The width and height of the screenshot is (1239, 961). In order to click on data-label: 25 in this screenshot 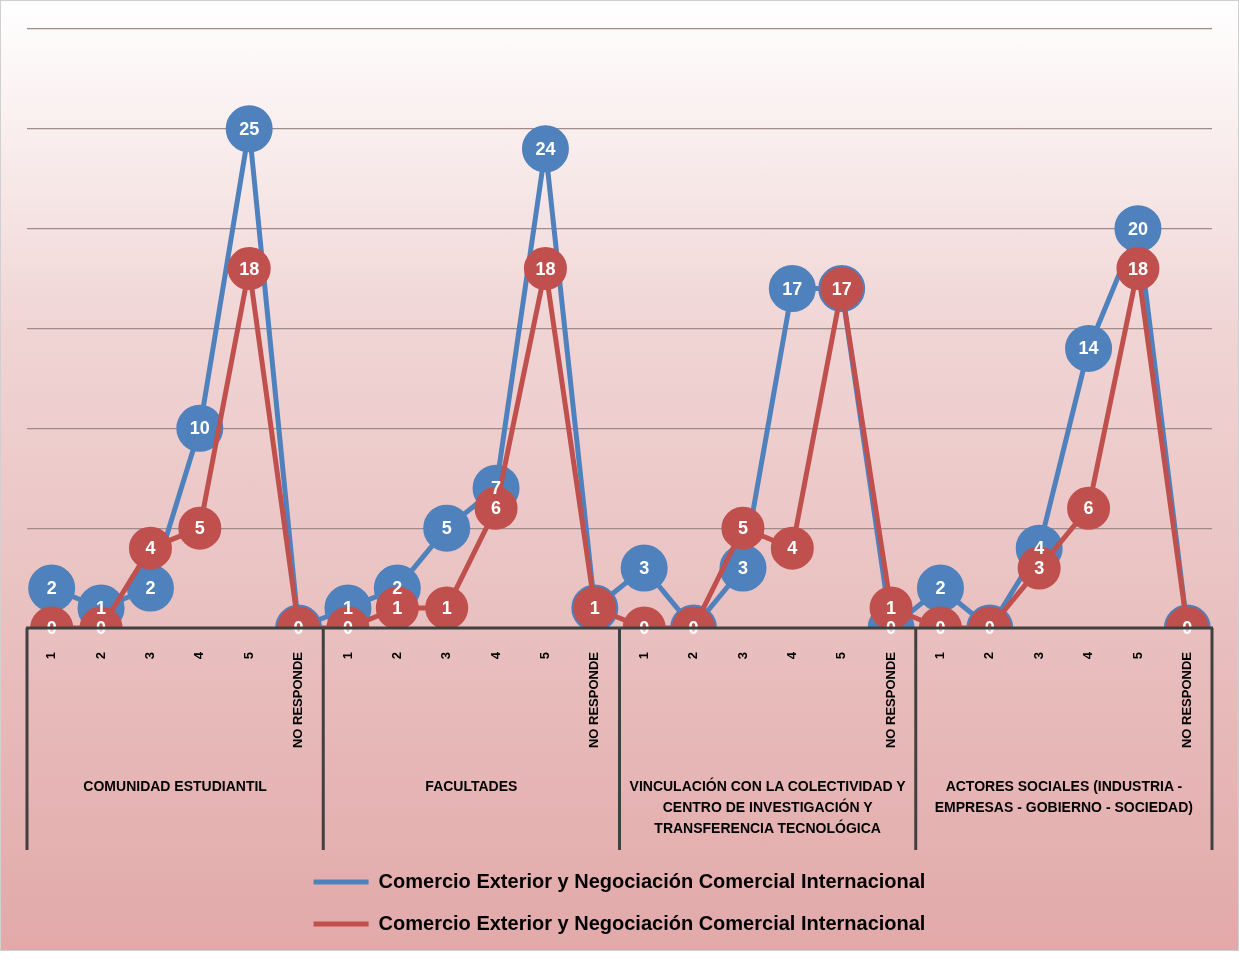, I will do `click(249, 128)`.